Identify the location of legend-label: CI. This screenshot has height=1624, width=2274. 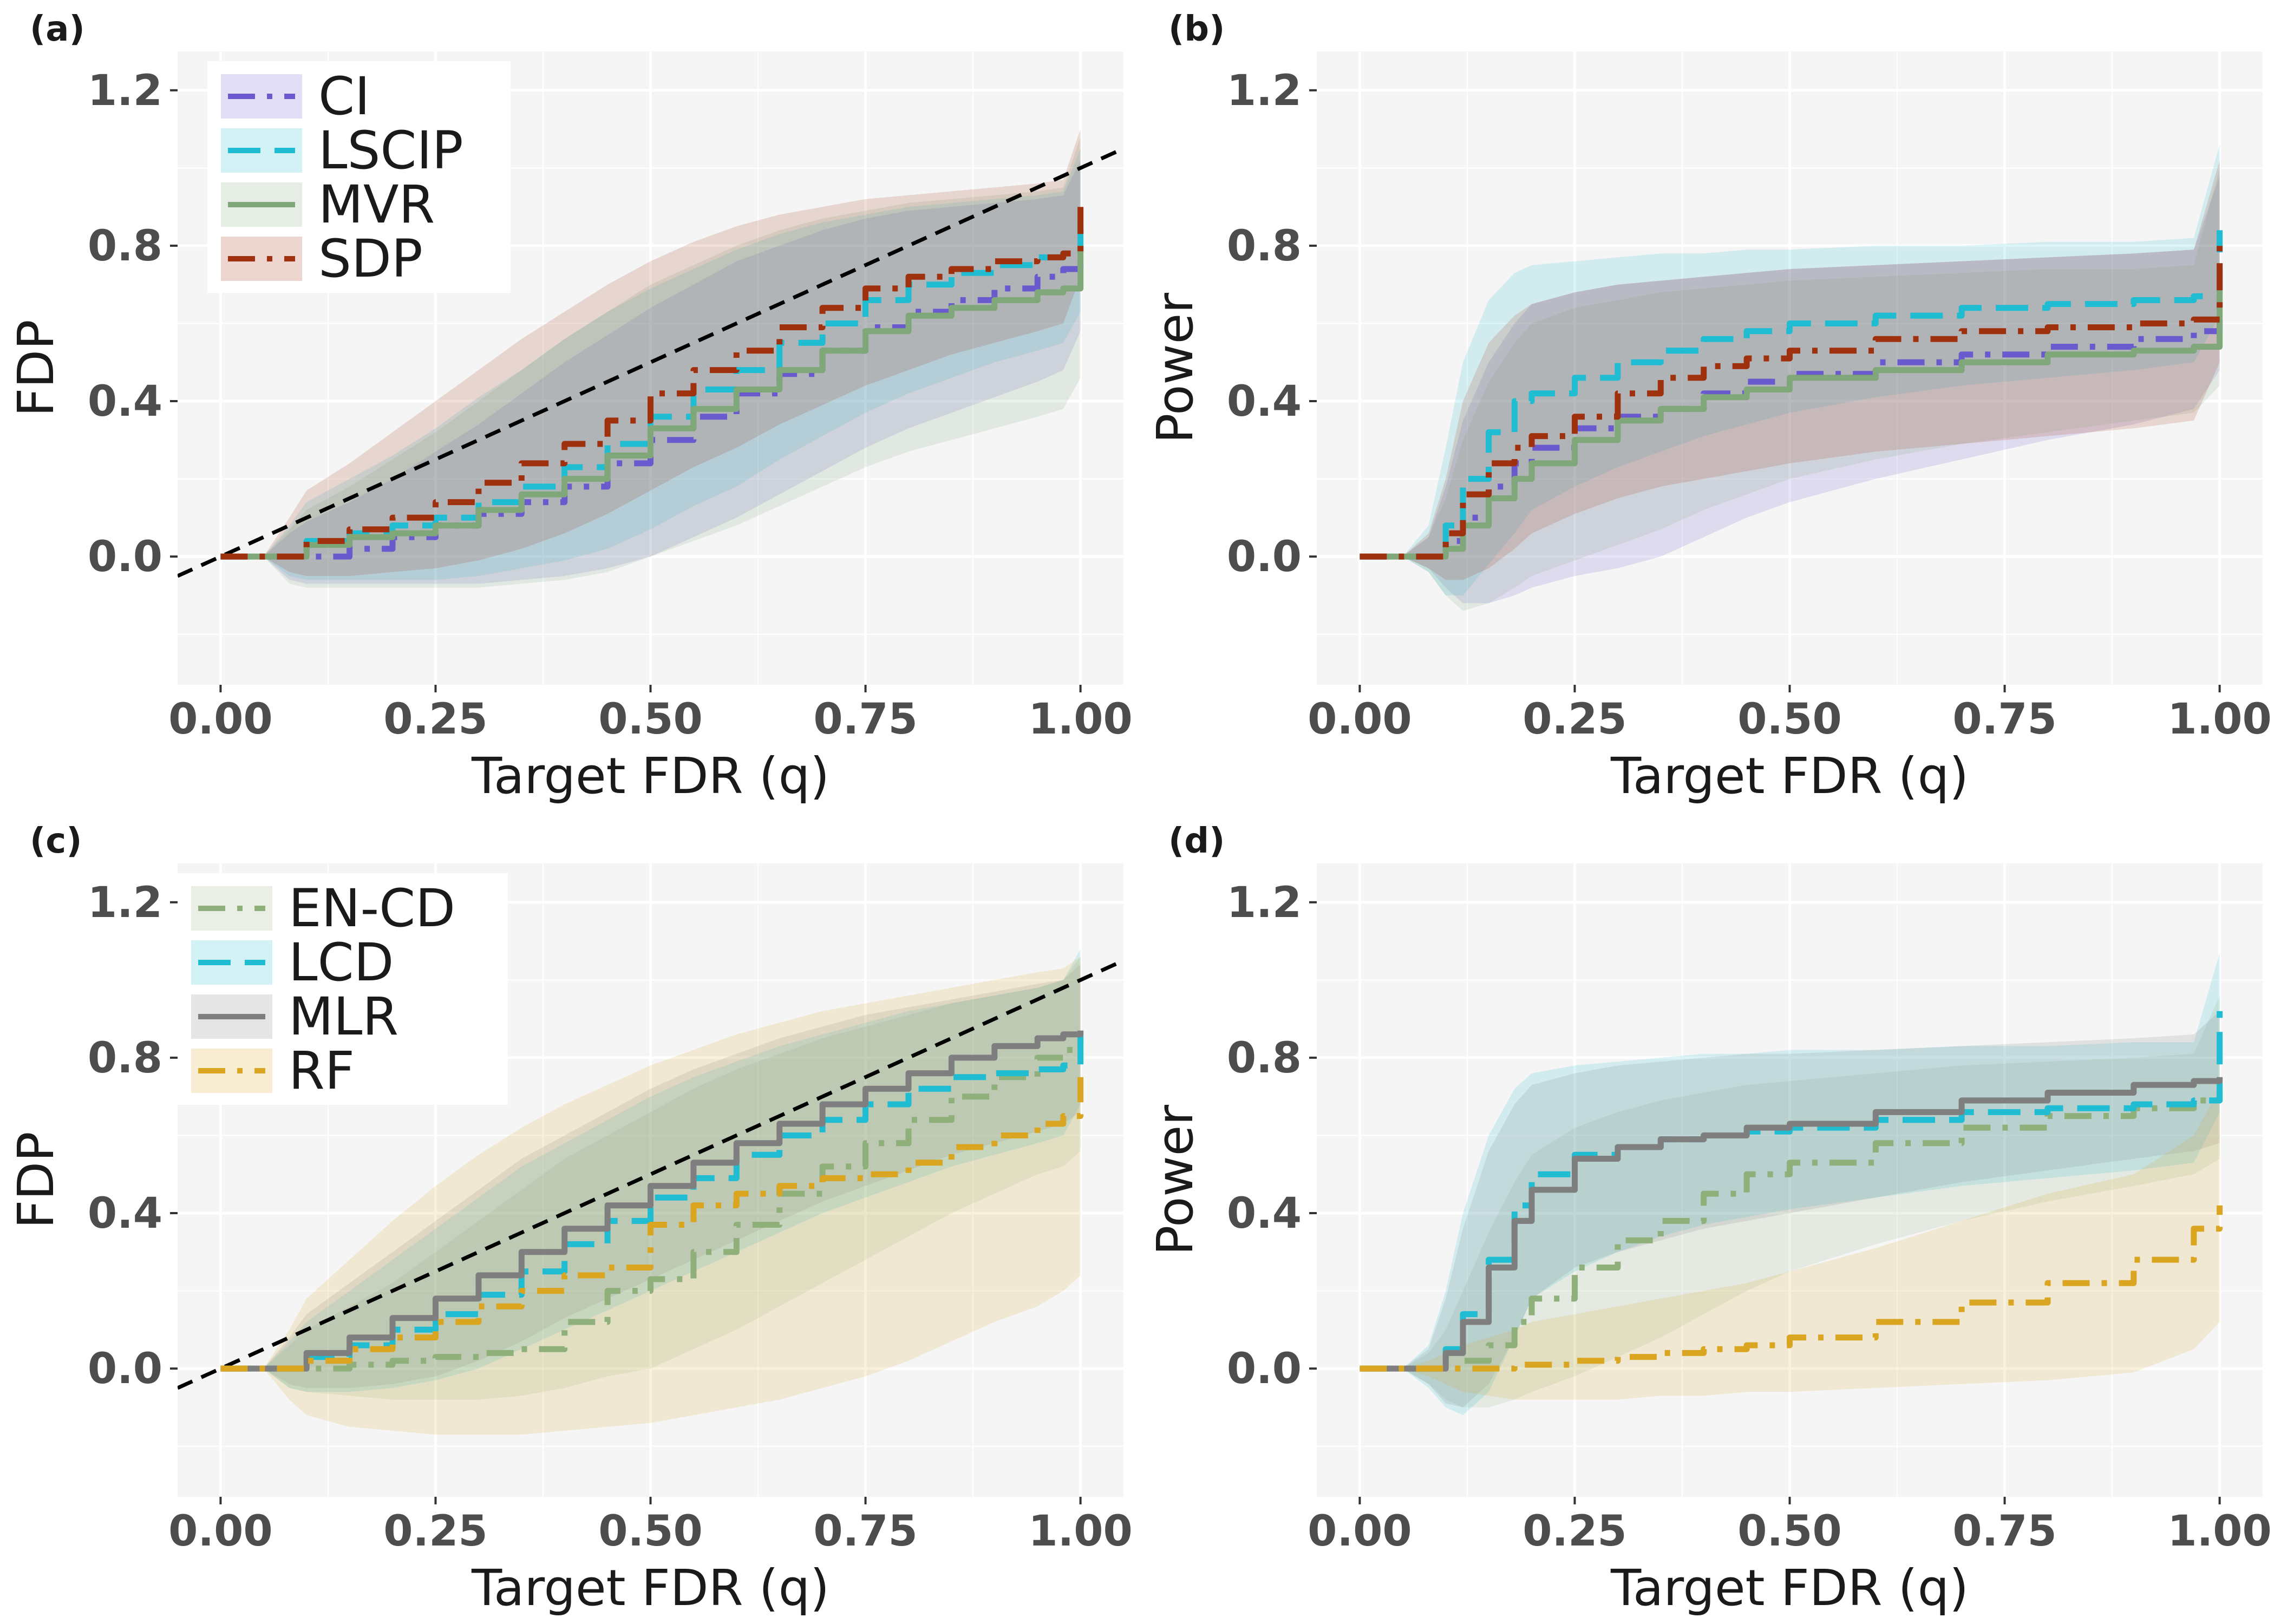
(344, 96).